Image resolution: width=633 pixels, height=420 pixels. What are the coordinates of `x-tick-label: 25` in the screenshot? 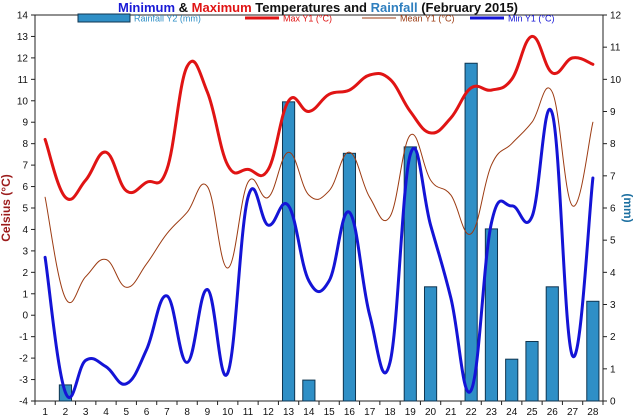 It's located at (532, 412).